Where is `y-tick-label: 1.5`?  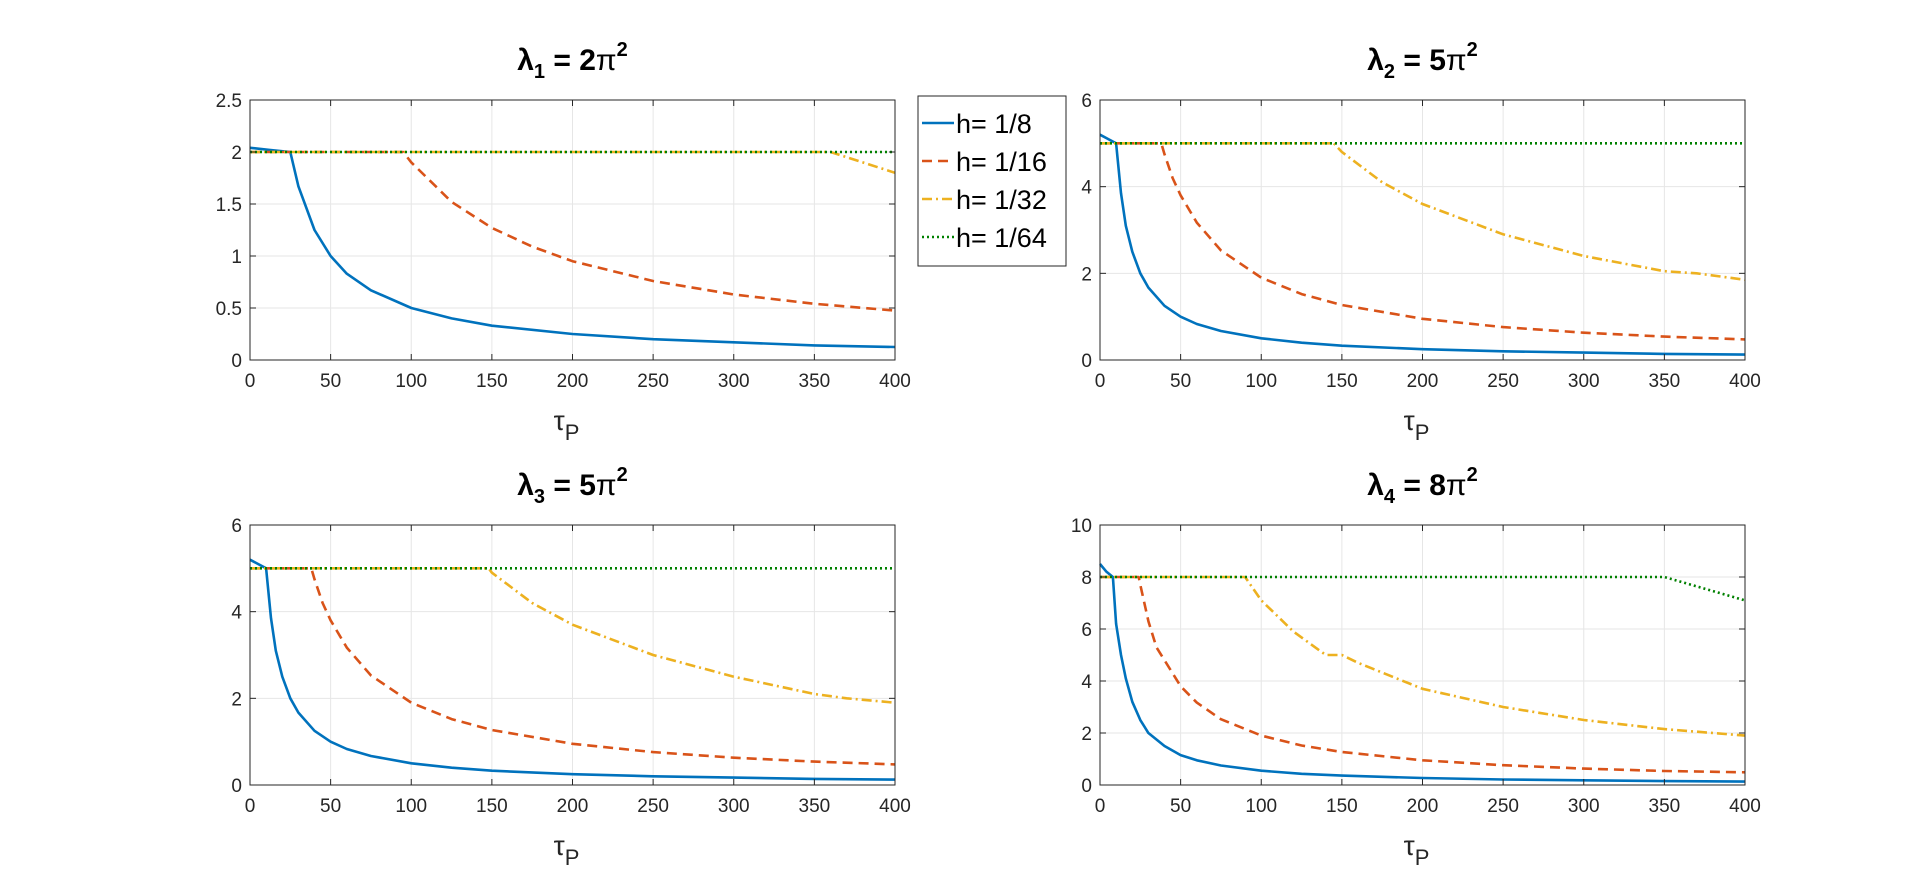 y-tick-label: 1.5 is located at coordinates (229, 205).